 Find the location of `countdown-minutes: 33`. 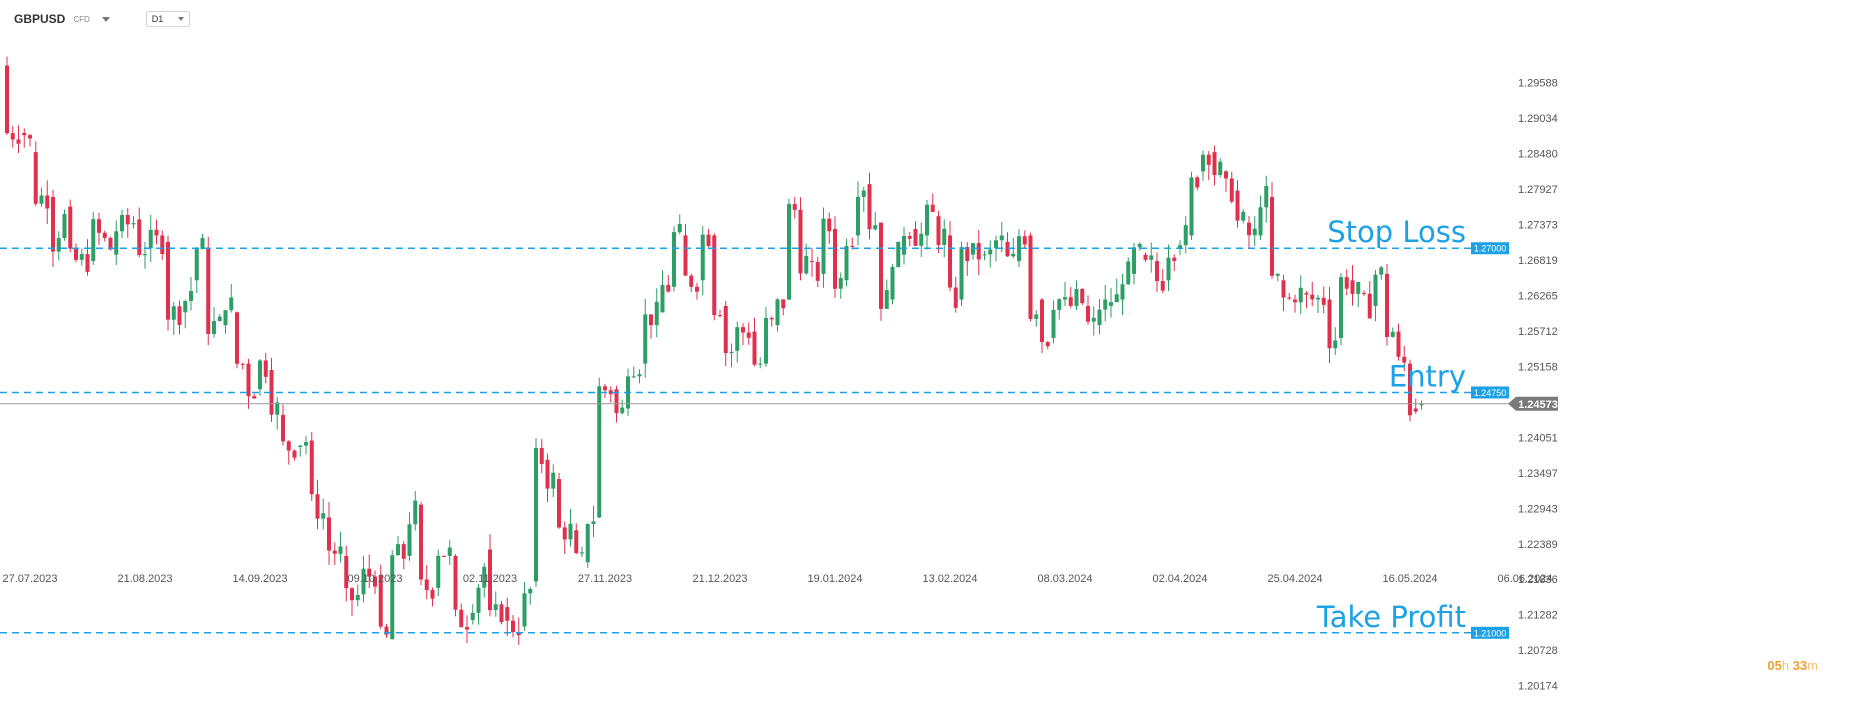

countdown-minutes: 33 is located at coordinates (1800, 665).